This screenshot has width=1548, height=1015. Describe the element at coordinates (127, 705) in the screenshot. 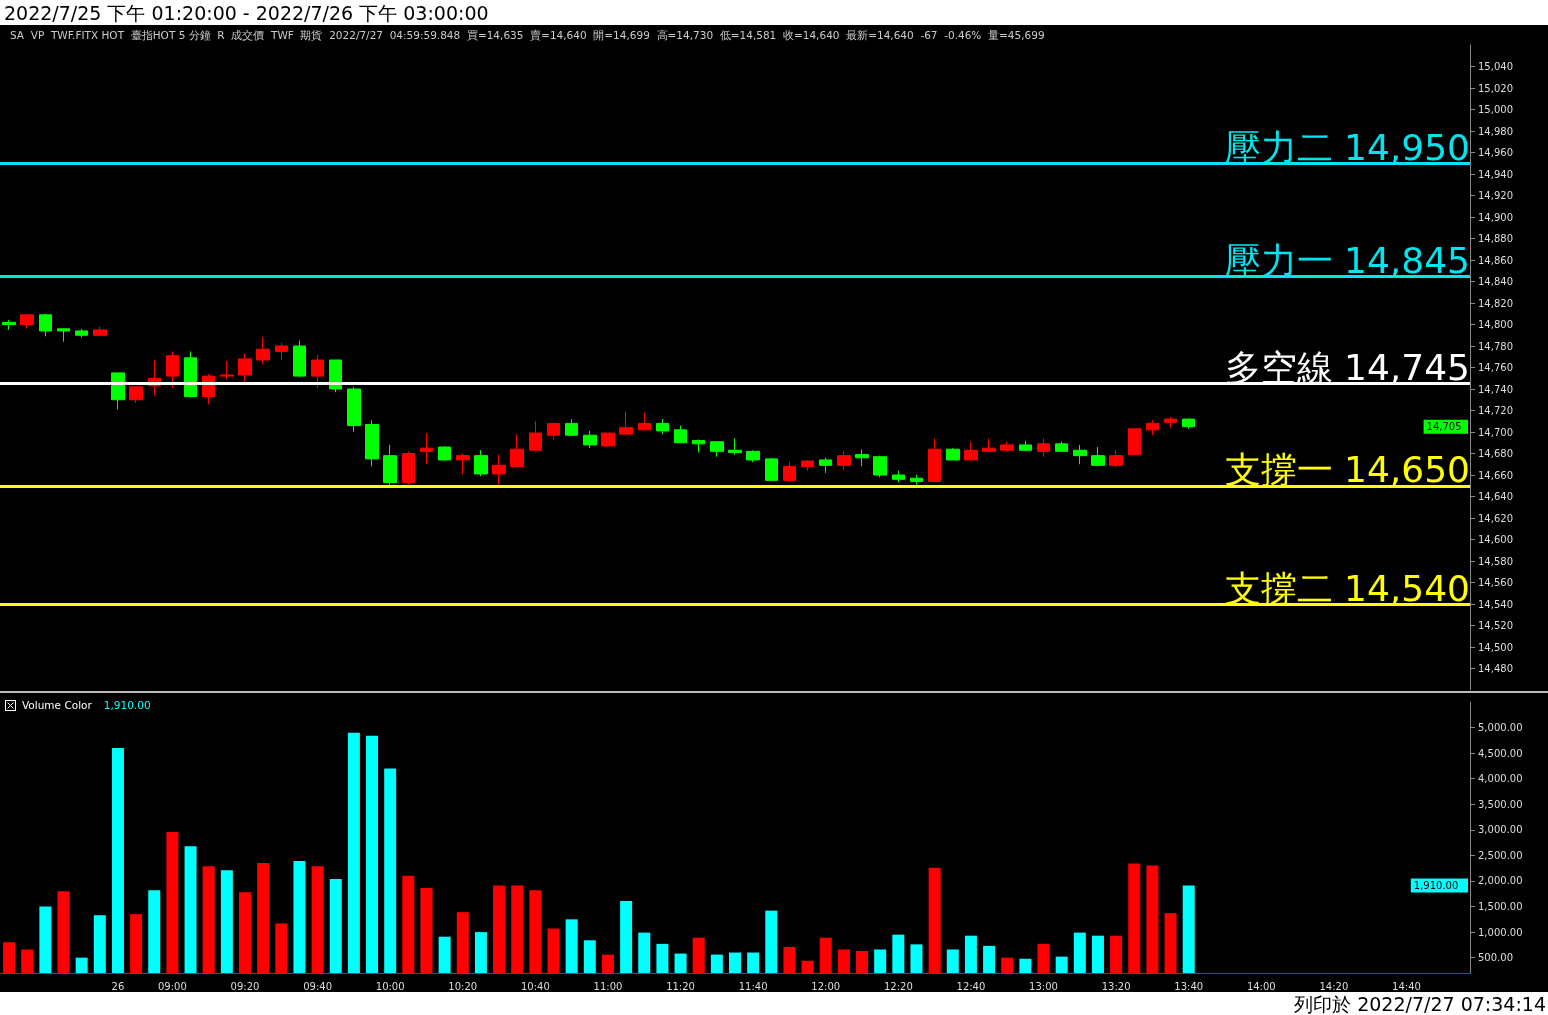

I see `annotation: 1,910.00` at that location.